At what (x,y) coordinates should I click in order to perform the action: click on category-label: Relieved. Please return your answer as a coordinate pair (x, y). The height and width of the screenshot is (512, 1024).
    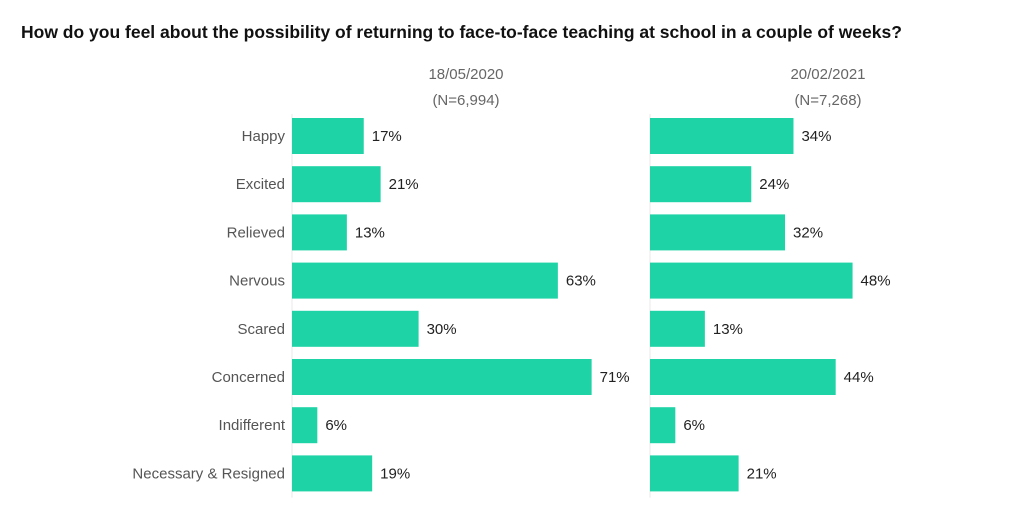
    Looking at the image, I should click on (256, 232).